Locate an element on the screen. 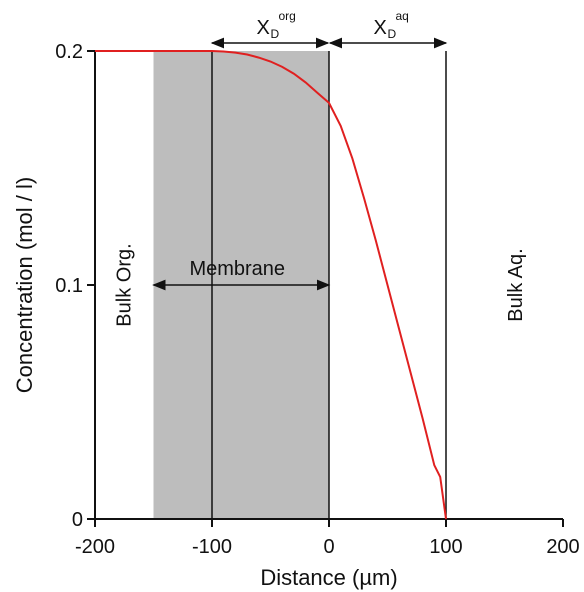 Image resolution: width=584 pixels, height=592 pixels. y-tick-label-0: 0 is located at coordinates (77, 520).